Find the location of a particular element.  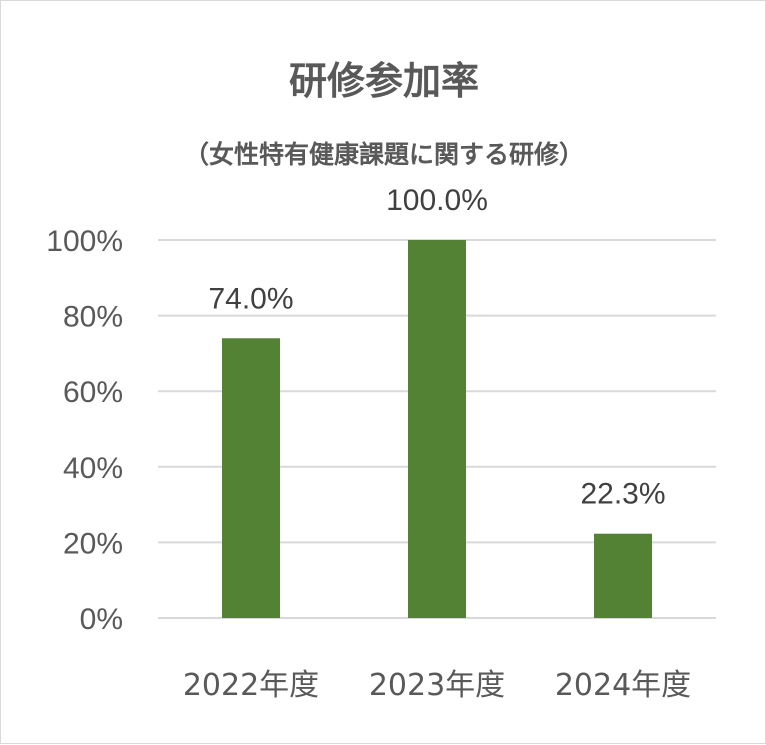

y-tick-label: 20% is located at coordinates (93, 543).